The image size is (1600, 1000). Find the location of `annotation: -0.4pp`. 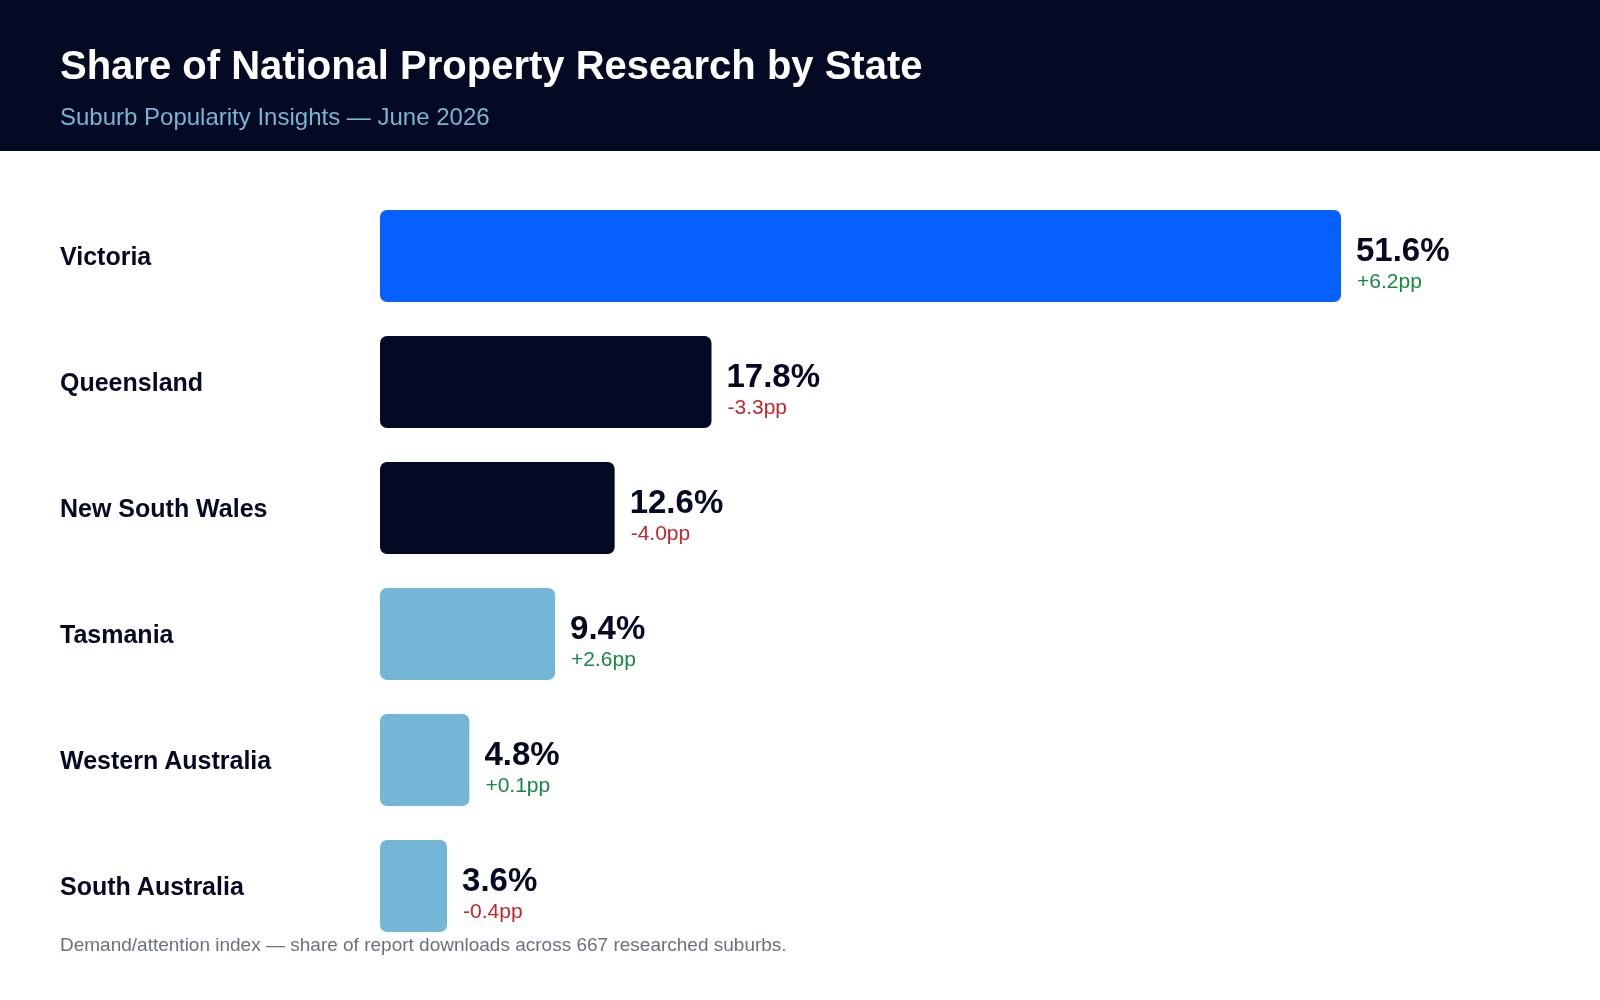

annotation: -0.4pp is located at coordinates (493, 910).